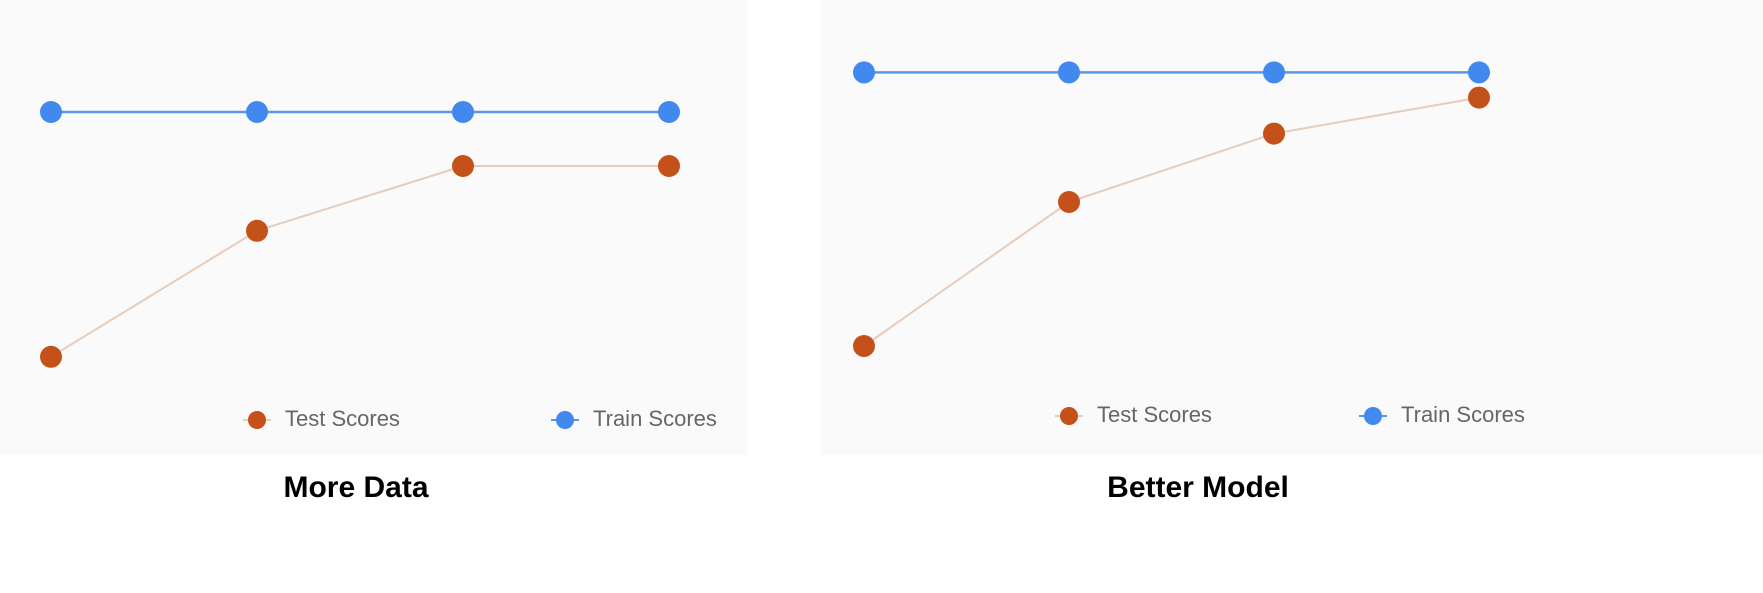 The height and width of the screenshot is (593, 1763). Describe the element at coordinates (355, 487) in the screenshot. I see `chart-title: More Data` at that location.